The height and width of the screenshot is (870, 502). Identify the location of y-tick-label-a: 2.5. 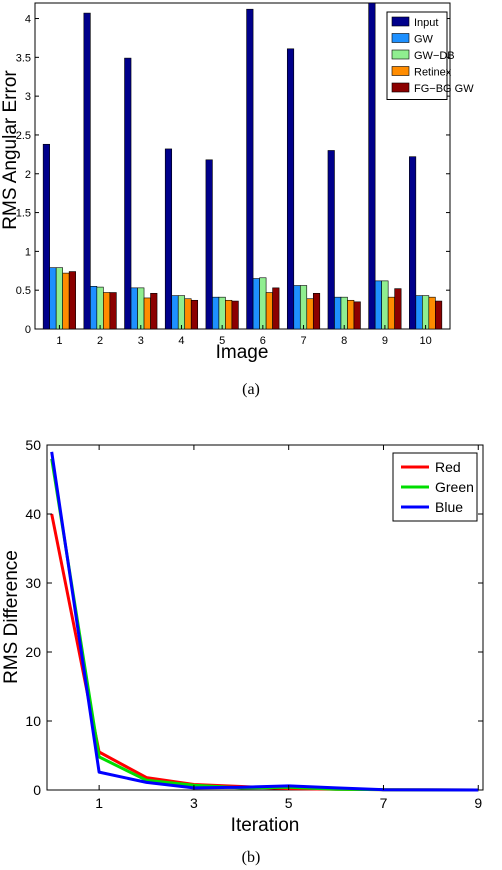
(23, 136).